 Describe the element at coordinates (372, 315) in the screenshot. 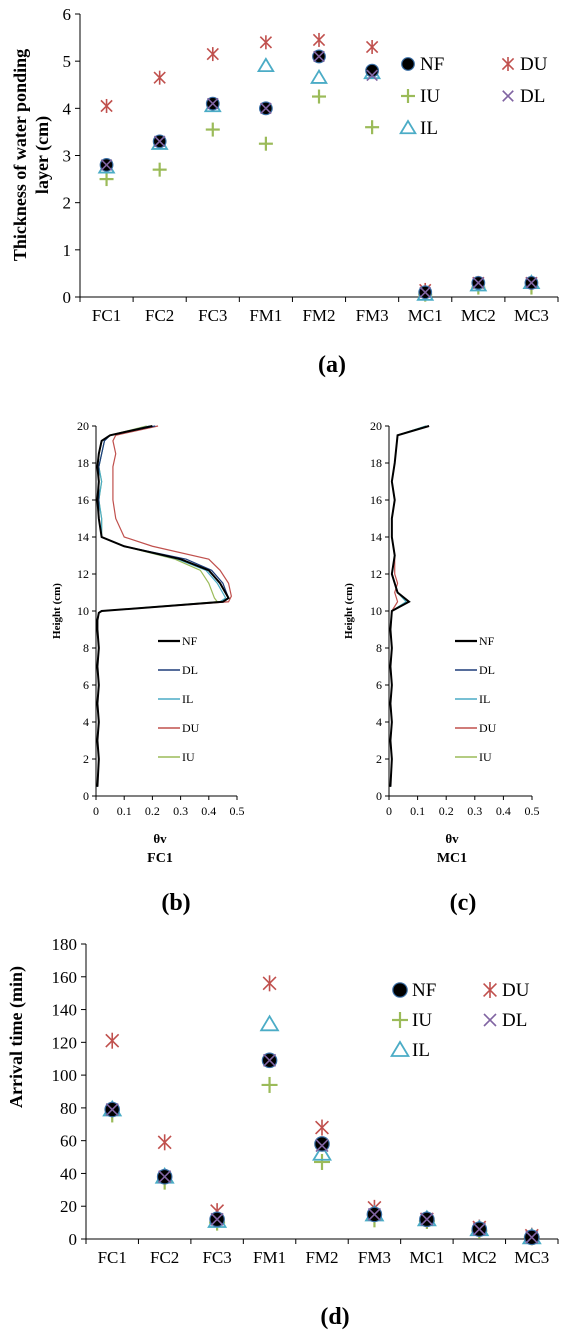

I see `x-tick-label: FM3` at that location.